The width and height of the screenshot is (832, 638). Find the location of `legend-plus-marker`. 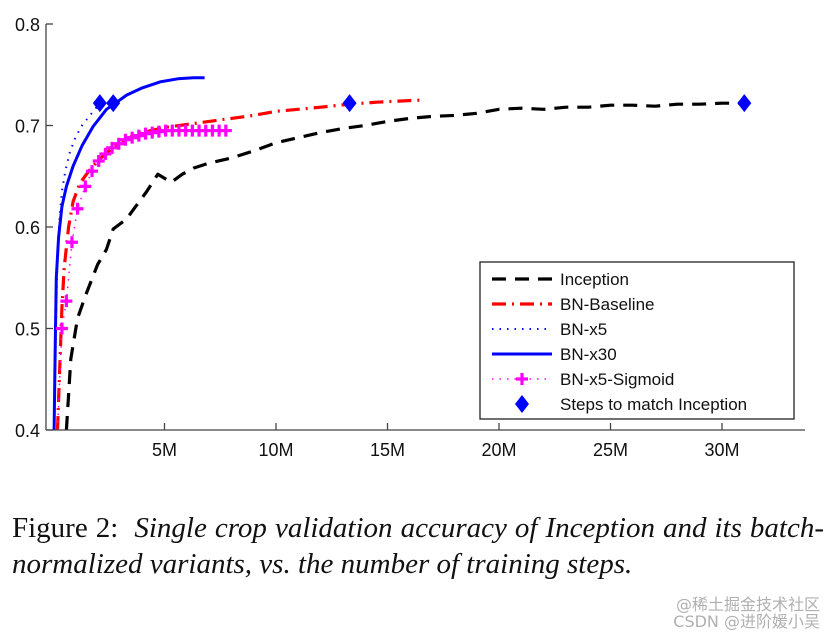

legend-plus-marker is located at coordinates (522, 379).